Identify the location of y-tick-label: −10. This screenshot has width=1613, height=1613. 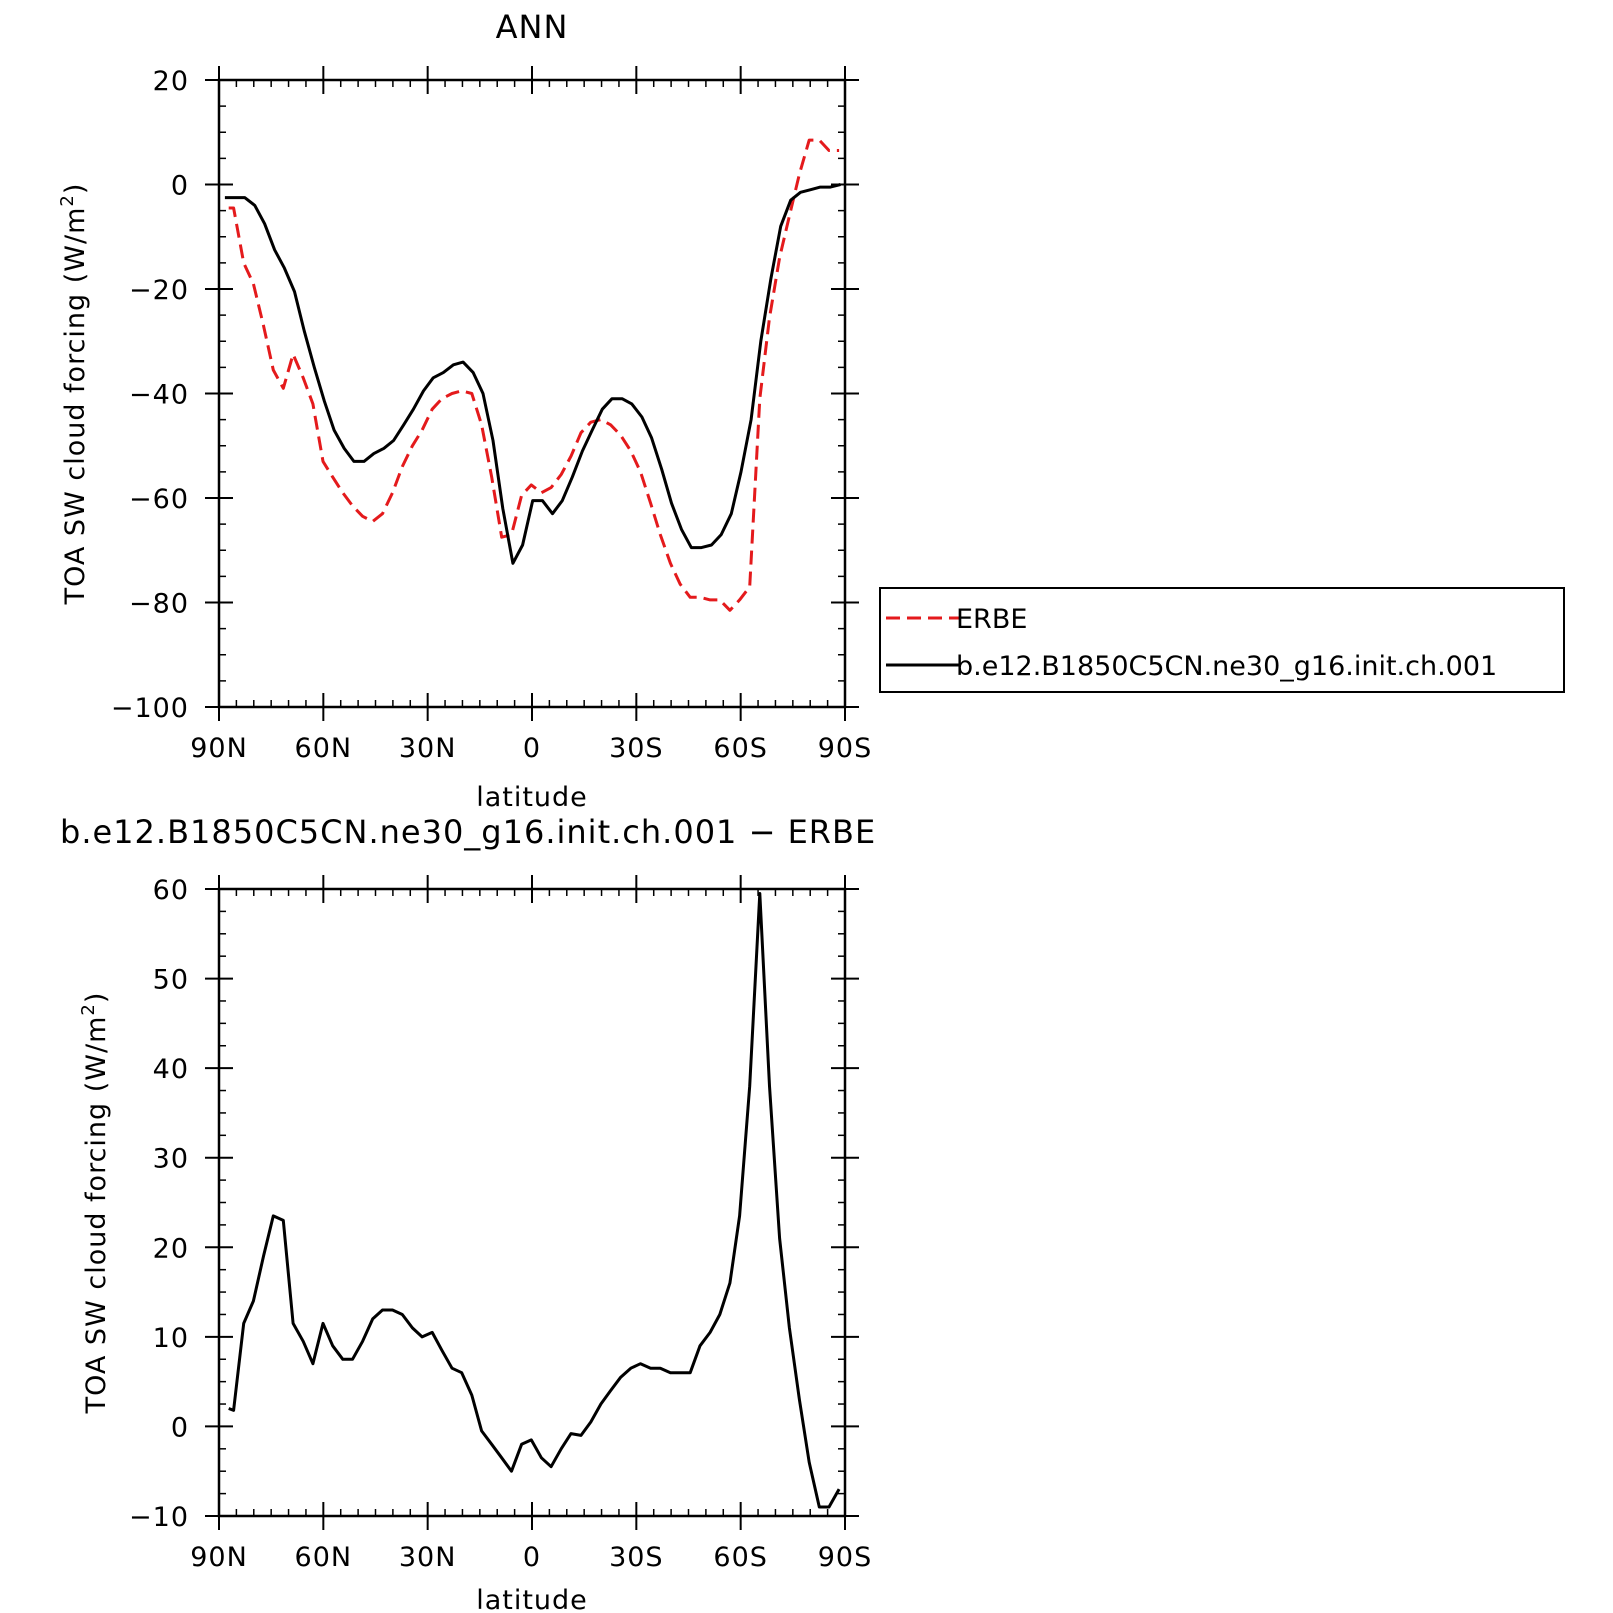
(159, 1517).